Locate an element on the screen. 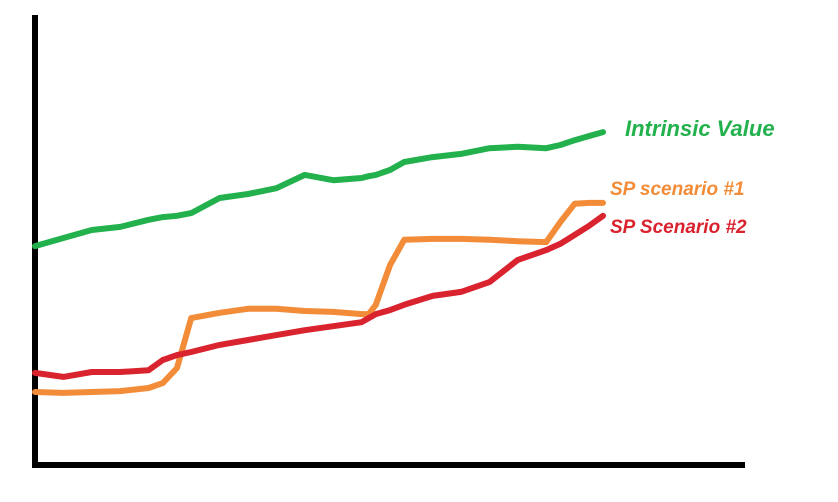  series-label: SP Scenario #2 is located at coordinates (678, 227).